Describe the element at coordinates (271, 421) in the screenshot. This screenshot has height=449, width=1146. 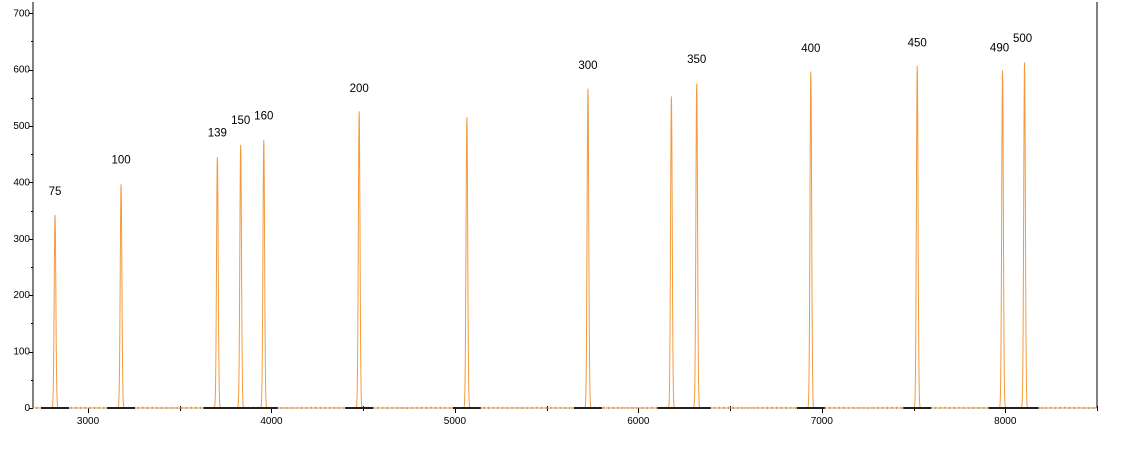
I see `x-tick-label: 4000` at that location.